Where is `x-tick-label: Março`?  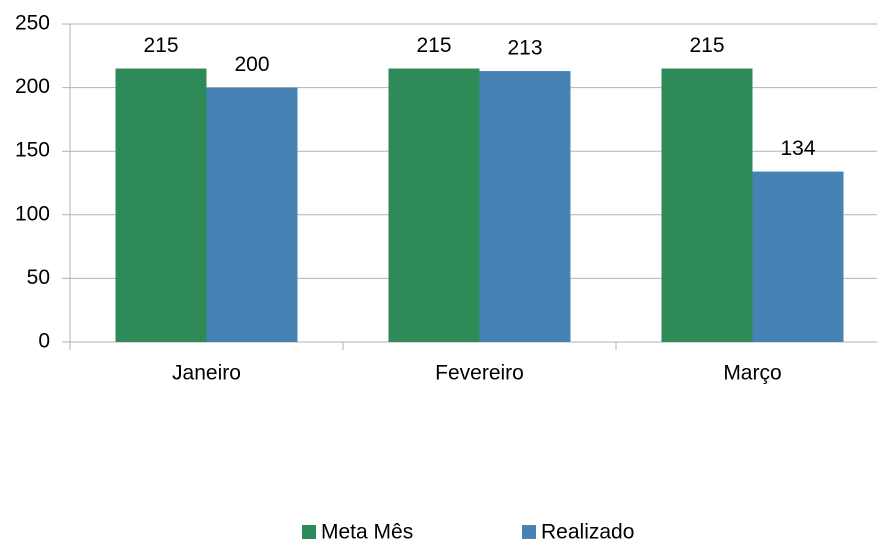 x-tick-label: Março is located at coordinates (752, 373).